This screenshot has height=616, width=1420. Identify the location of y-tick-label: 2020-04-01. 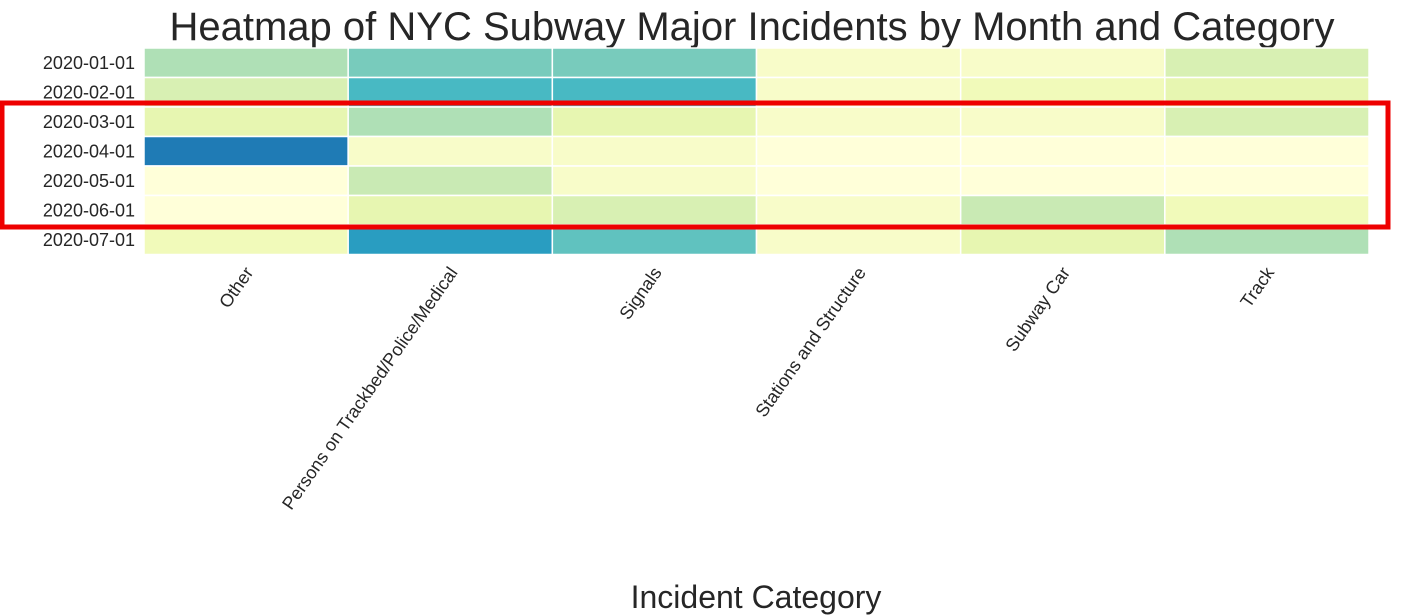
(89, 151).